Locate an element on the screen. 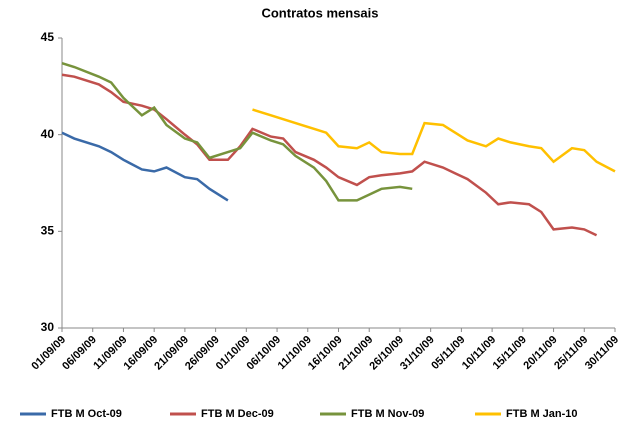 The height and width of the screenshot is (429, 625). chart-title: Contratos mensais is located at coordinates (319, 12).